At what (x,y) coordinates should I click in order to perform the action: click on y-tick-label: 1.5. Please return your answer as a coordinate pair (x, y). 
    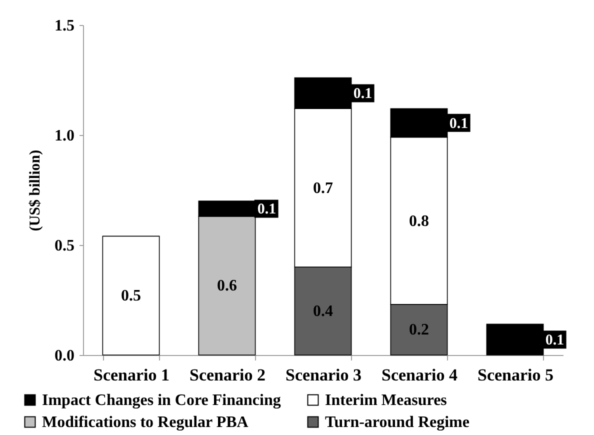
    Looking at the image, I should click on (64, 26).